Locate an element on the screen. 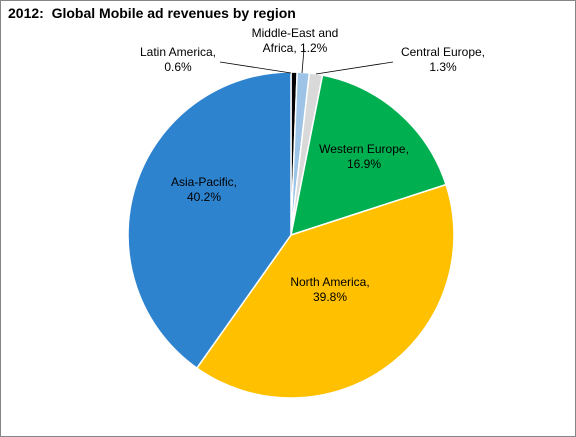 Image resolution: width=576 pixels, height=437 pixels. leader-line-central-europe is located at coordinates (354, 68).